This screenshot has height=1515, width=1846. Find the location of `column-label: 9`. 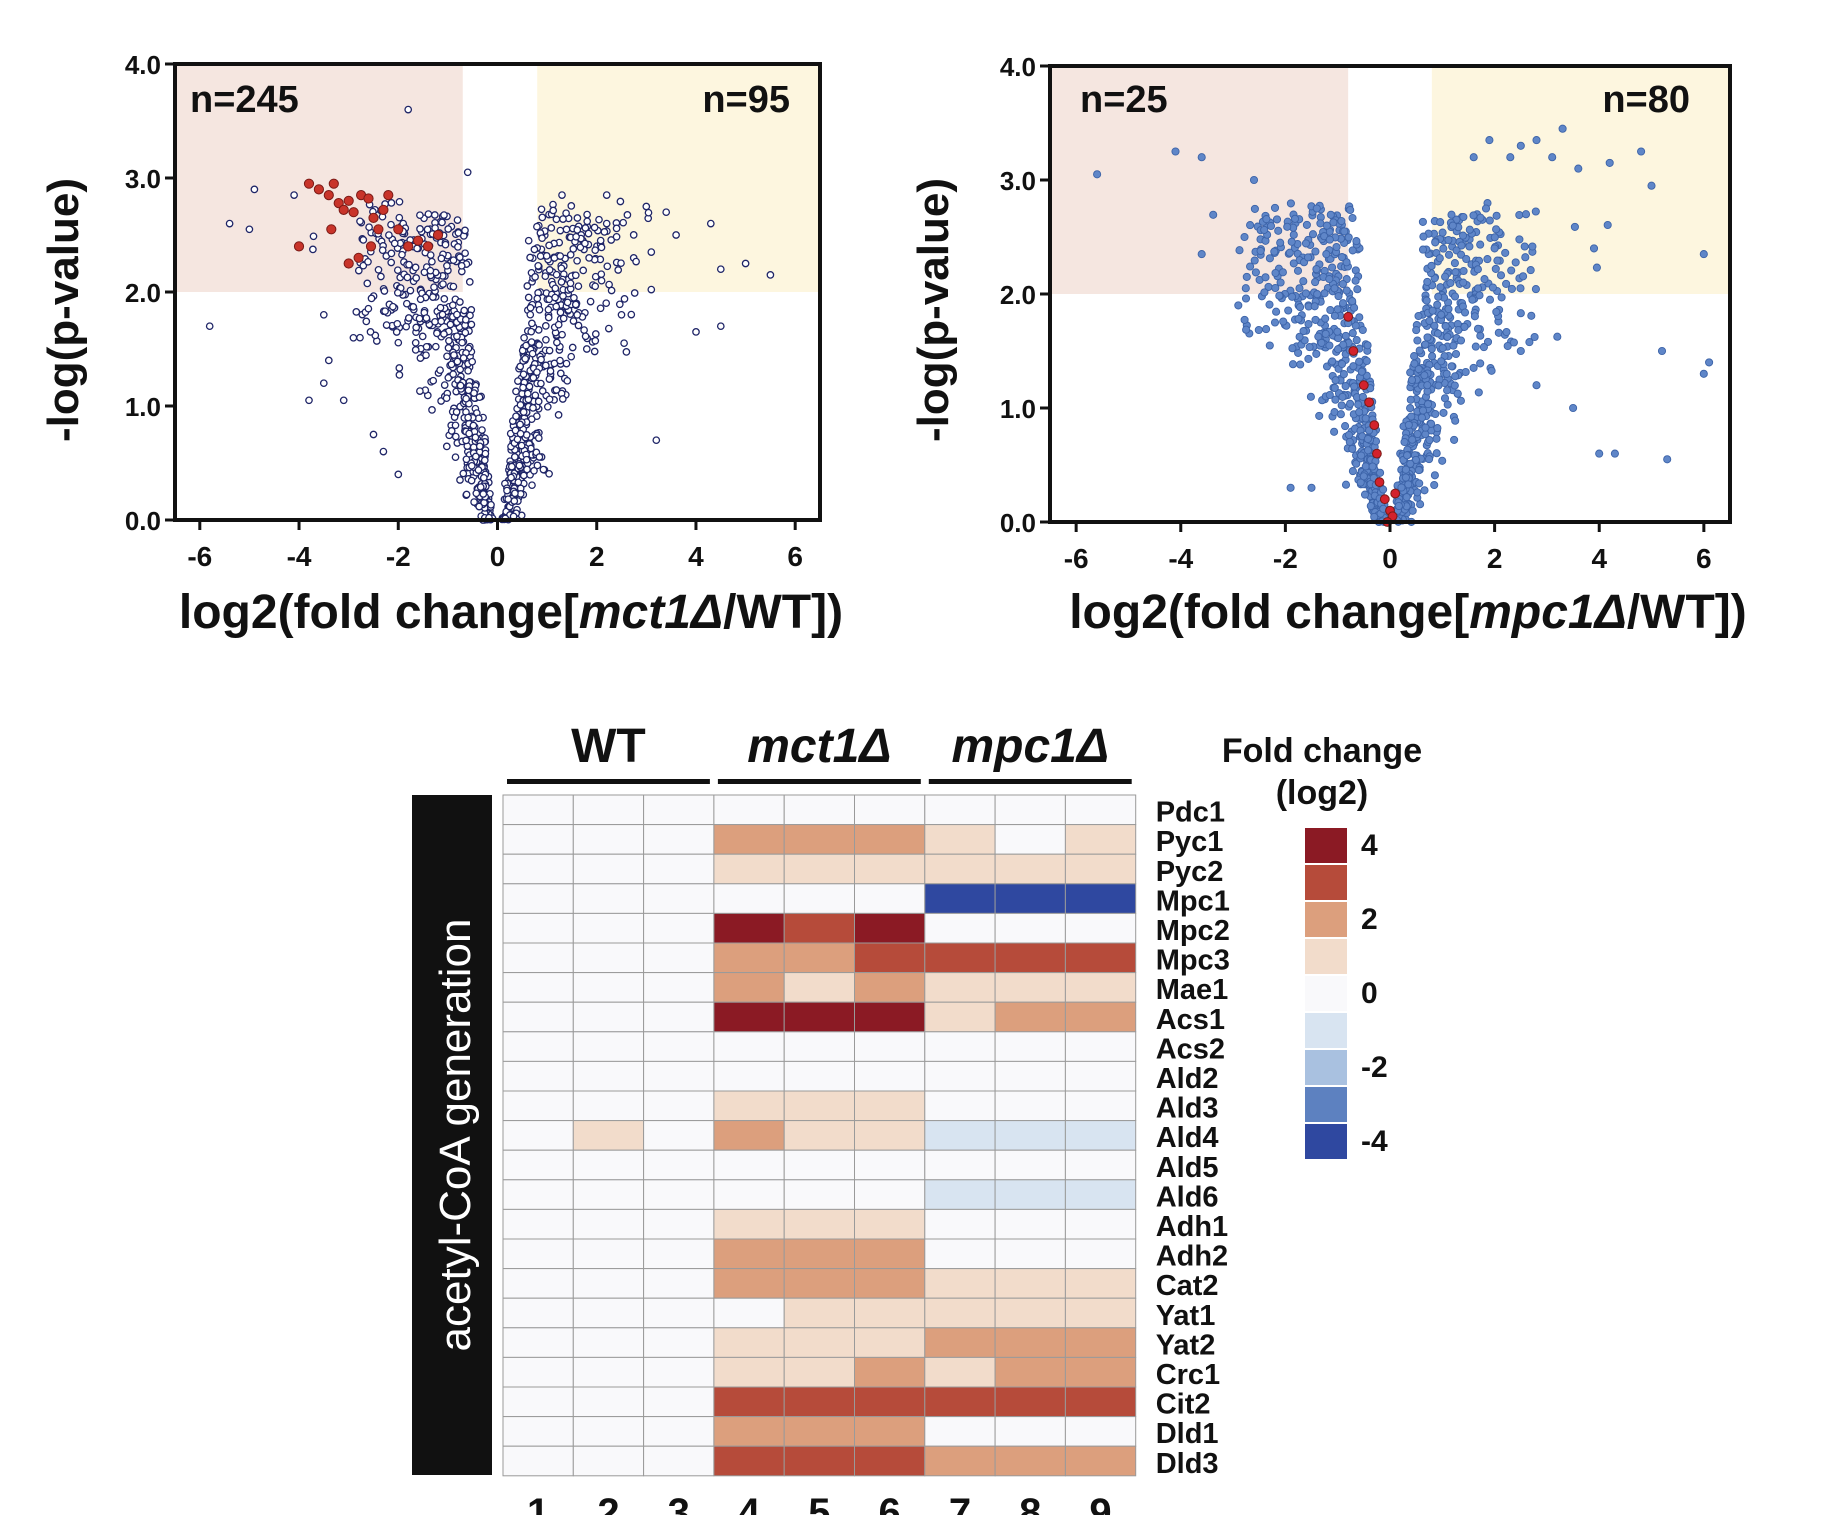

column-label: 9 is located at coordinates (1100, 1503).